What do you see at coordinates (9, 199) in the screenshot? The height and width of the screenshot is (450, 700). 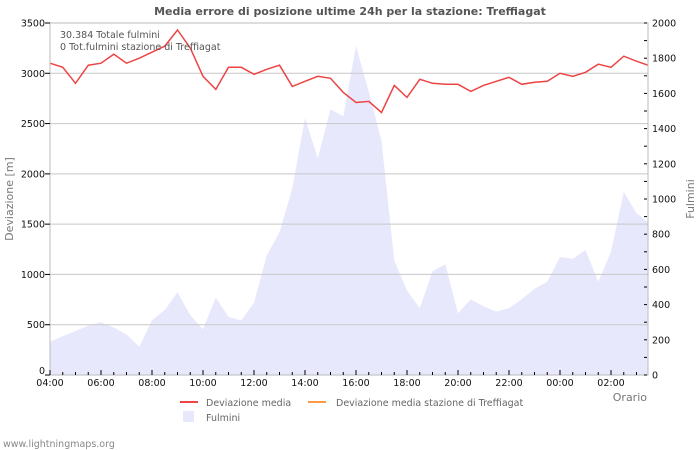 I see `left-axis-label: Deviazione [m]` at bounding box center [9, 199].